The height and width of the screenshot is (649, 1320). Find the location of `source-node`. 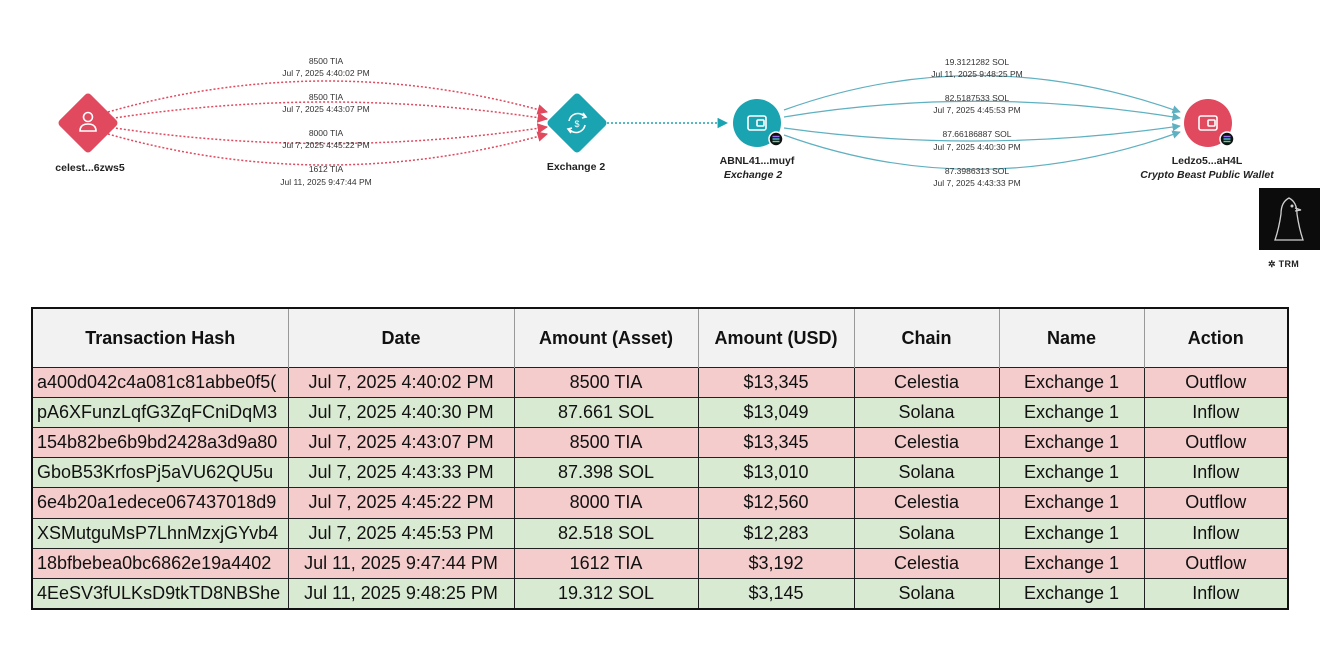

source-node is located at coordinates (88, 123).